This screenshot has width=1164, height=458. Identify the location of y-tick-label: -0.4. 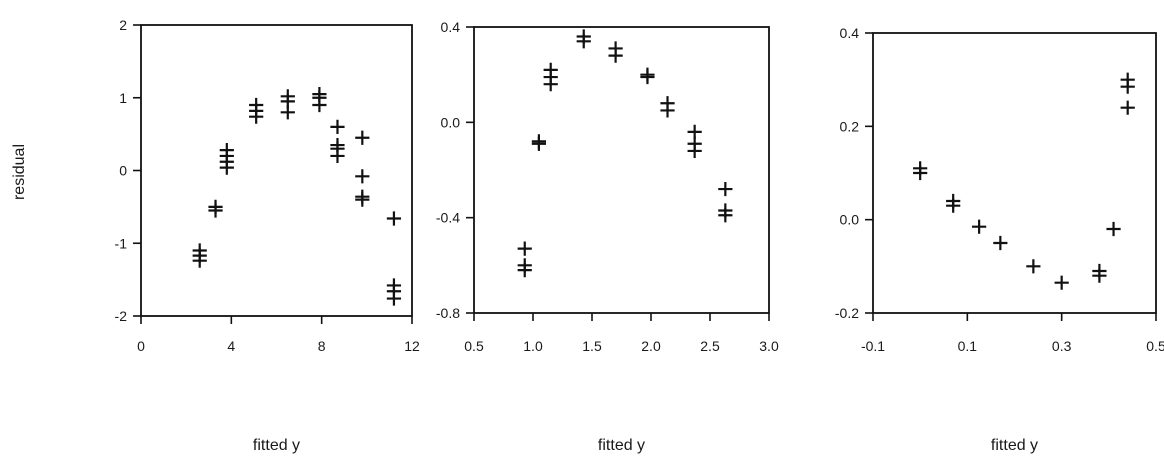
(448, 218).